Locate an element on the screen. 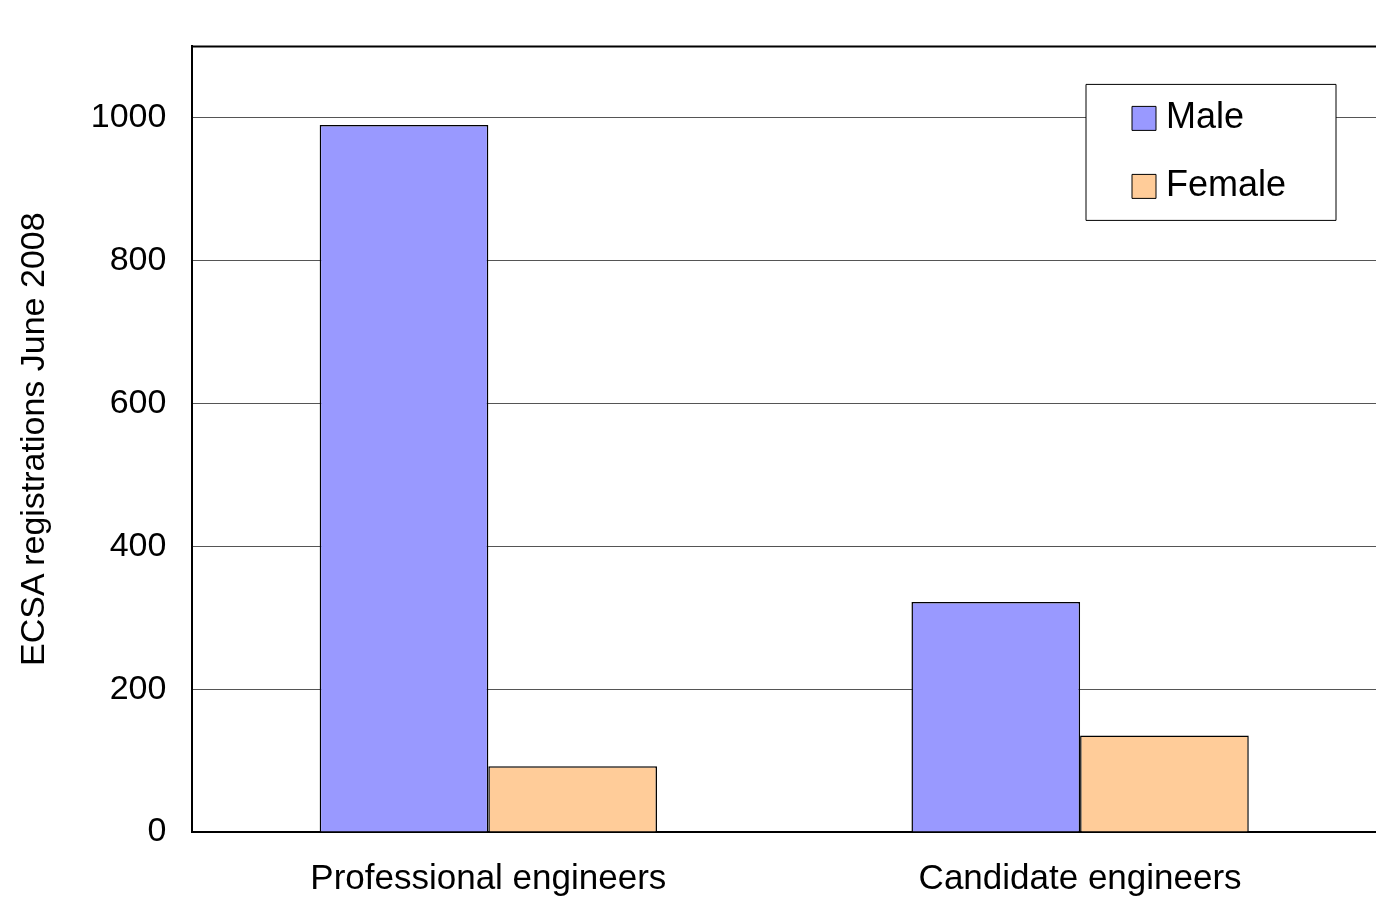 This screenshot has height=922, width=1376. x-tick-label: Candidate engineers is located at coordinates (1080, 876).